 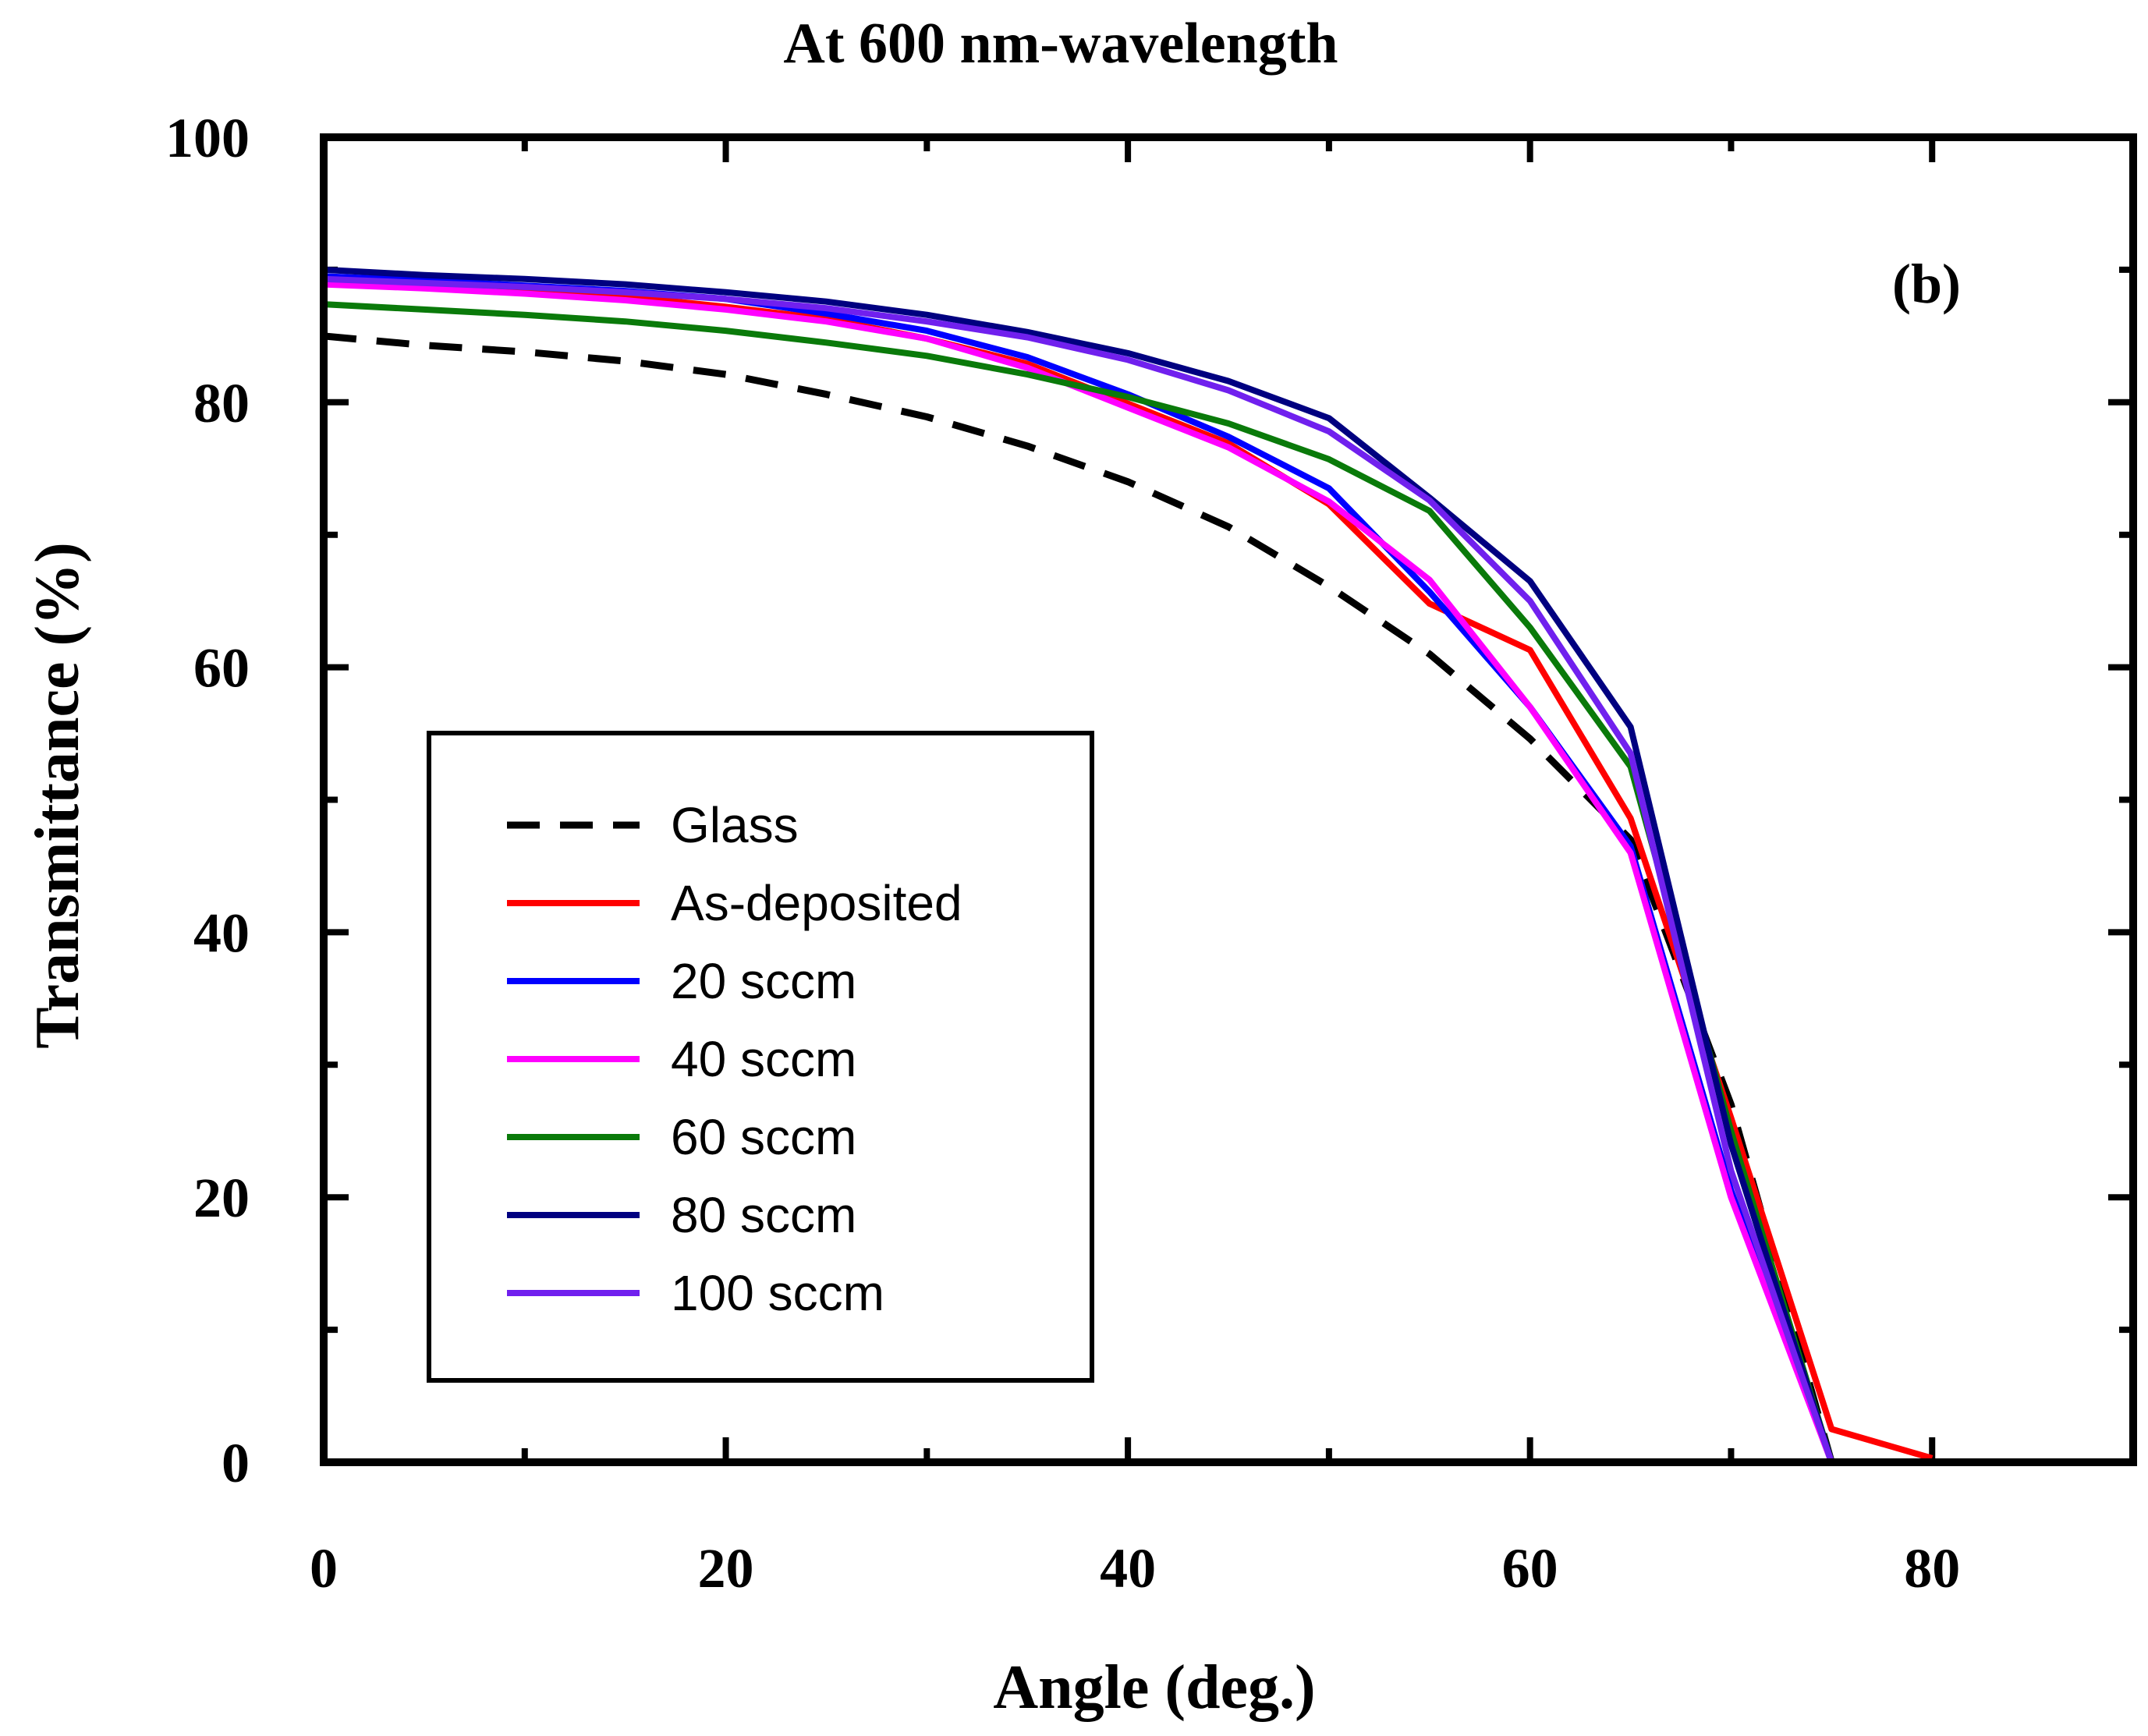 I want to click on legend-label: Glass, so click(x=735, y=825).